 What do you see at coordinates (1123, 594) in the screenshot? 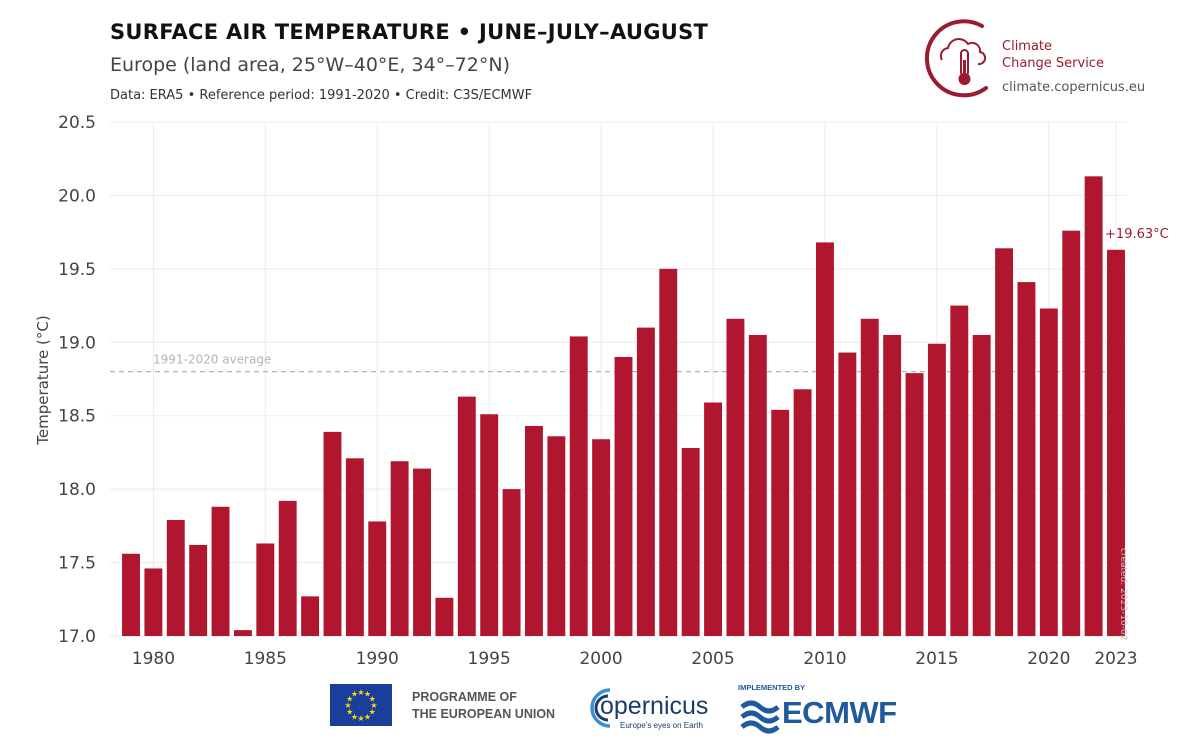
I see `created-date-note: created: 2023-10-02` at bounding box center [1123, 594].